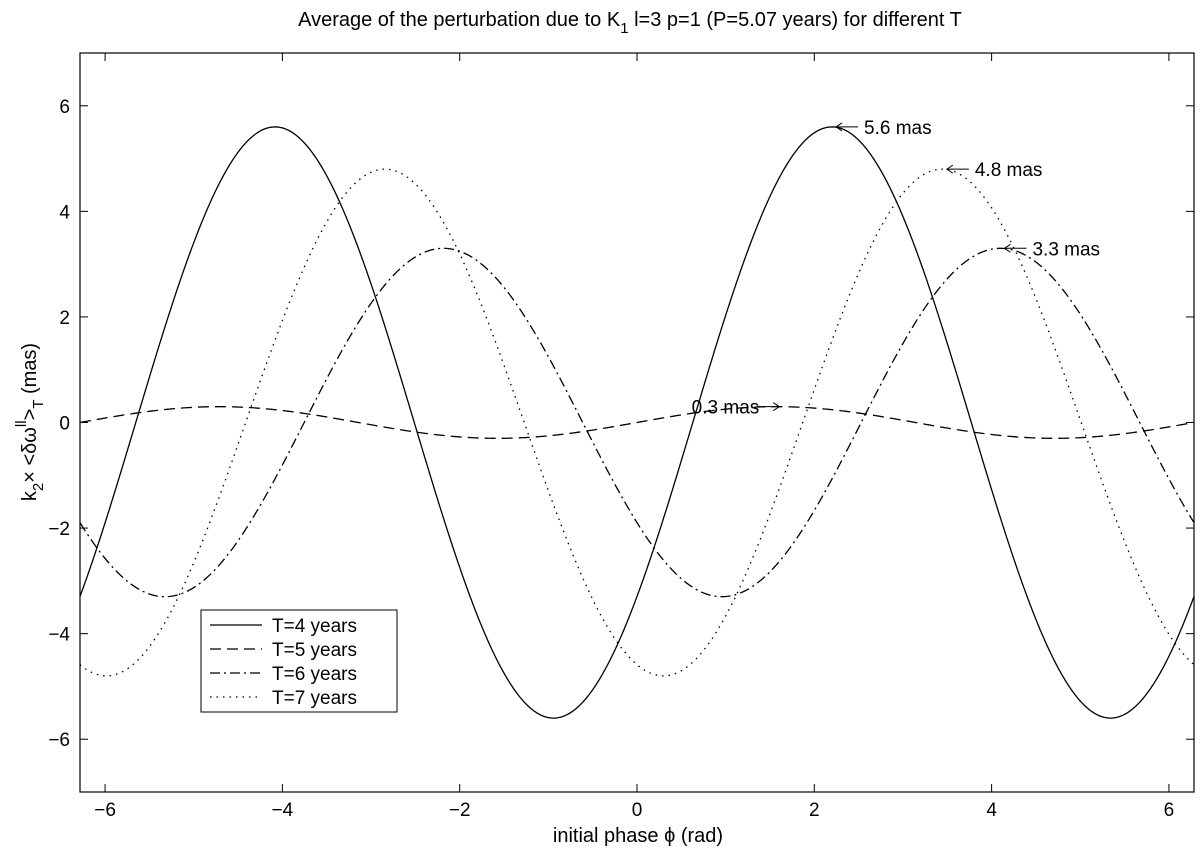 The height and width of the screenshot is (850, 1204). Describe the element at coordinates (64, 424) in the screenshot. I see `y-tick-label: 0` at that location.